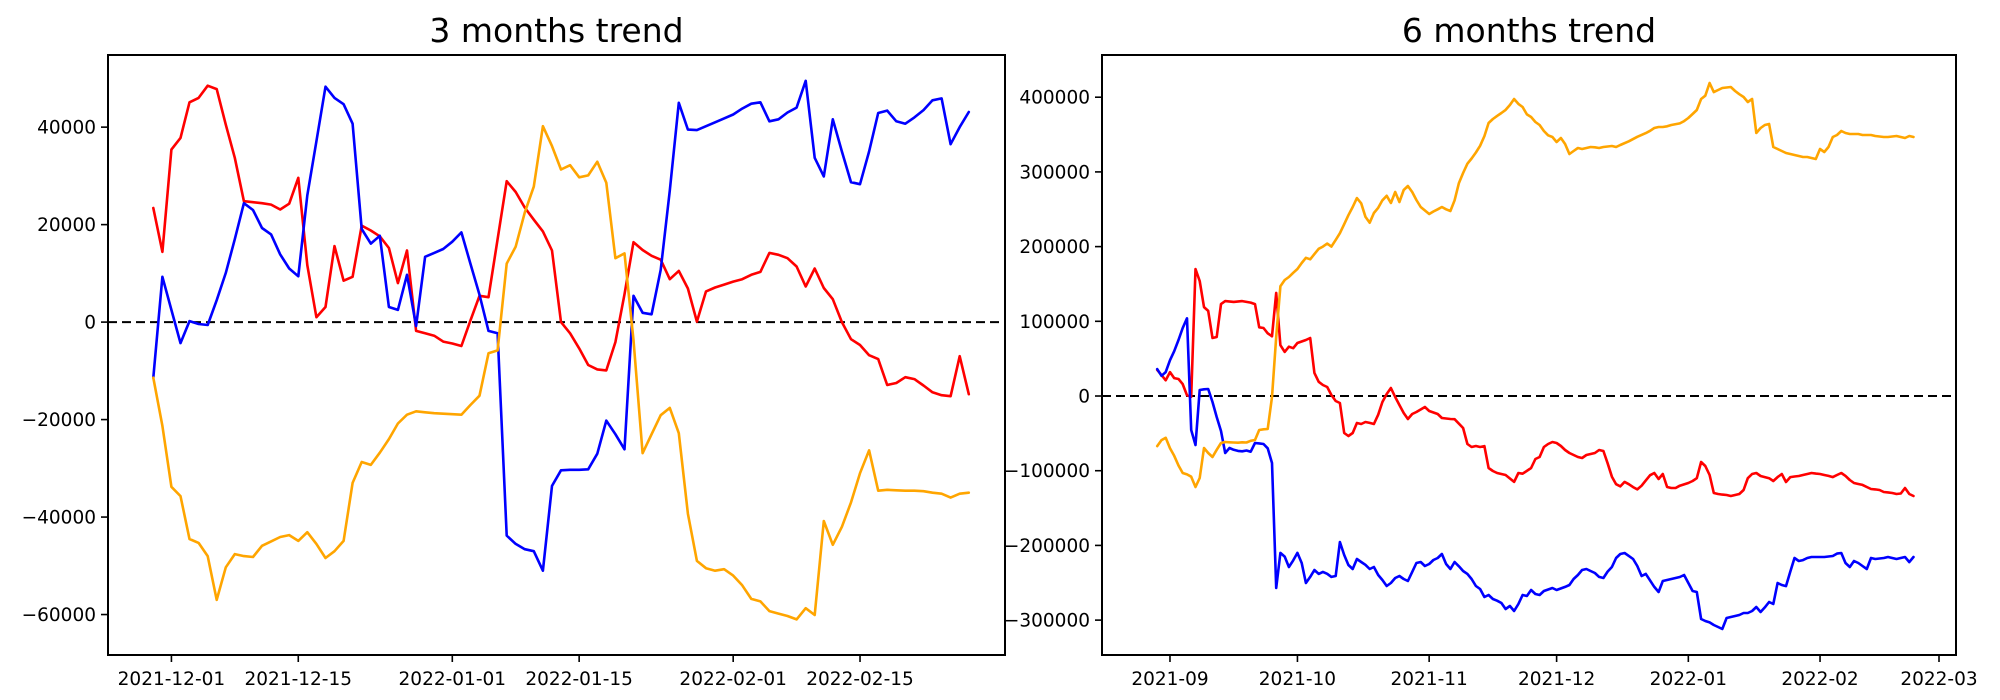  What do you see at coordinates (66, 225) in the screenshot?
I see `y-tick-label: 20000` at bounding box center [66, 225].